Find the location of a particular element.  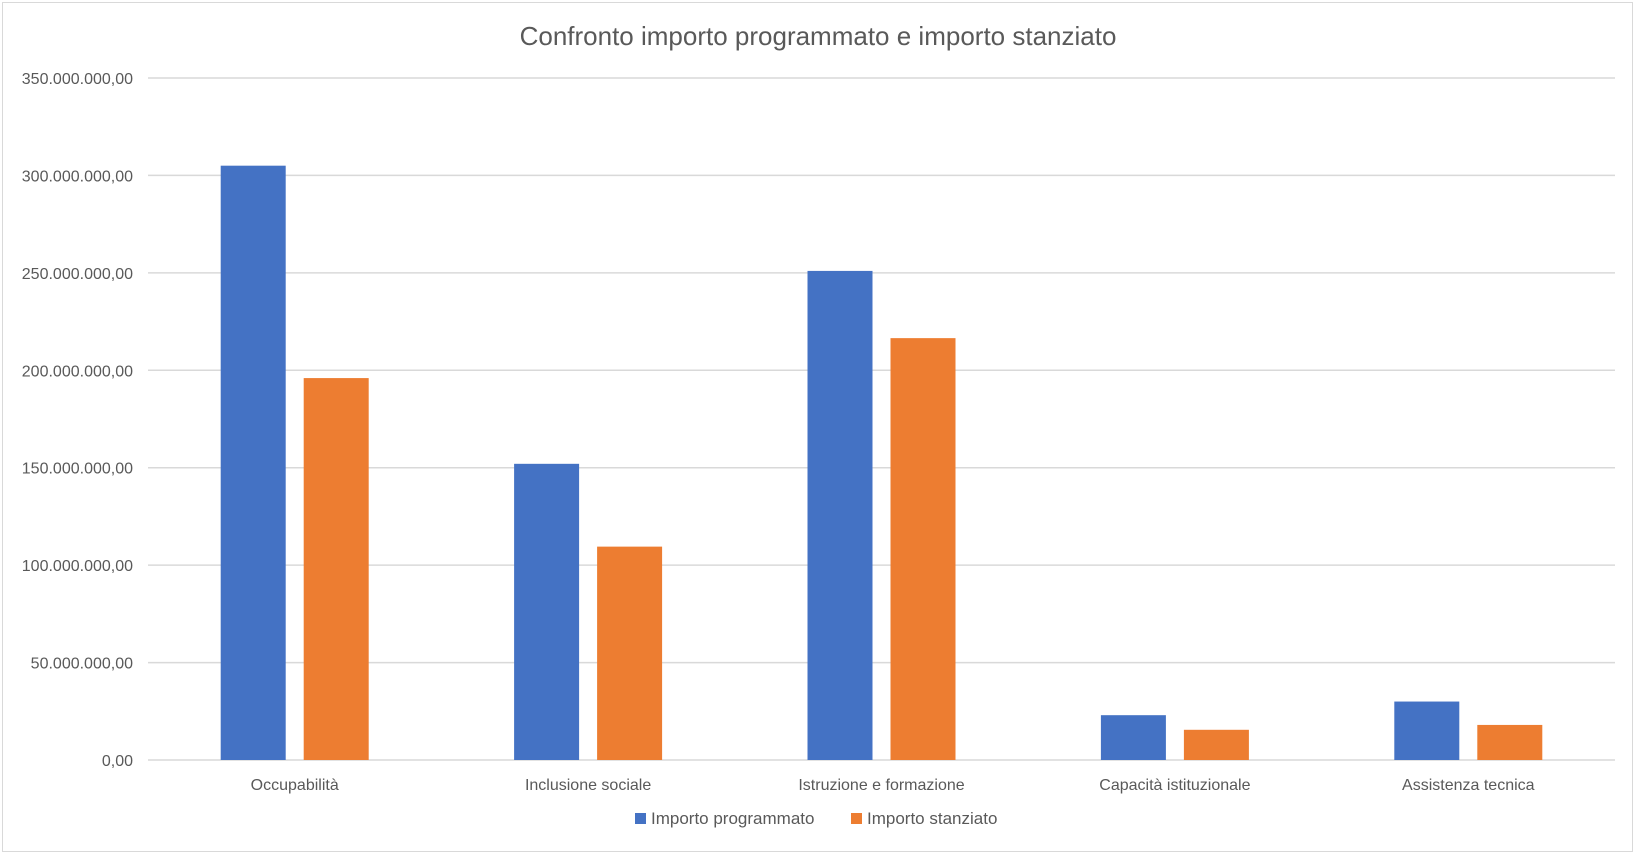

legend: Importo programmato Importo stanziato is located at coordinates (816, 818).